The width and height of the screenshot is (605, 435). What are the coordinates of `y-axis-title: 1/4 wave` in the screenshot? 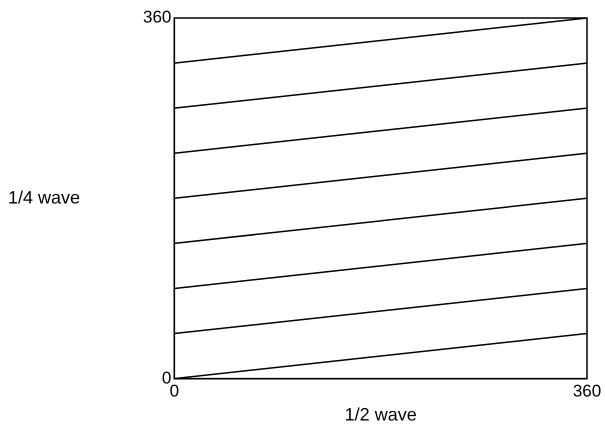 It's located at (44, 197).